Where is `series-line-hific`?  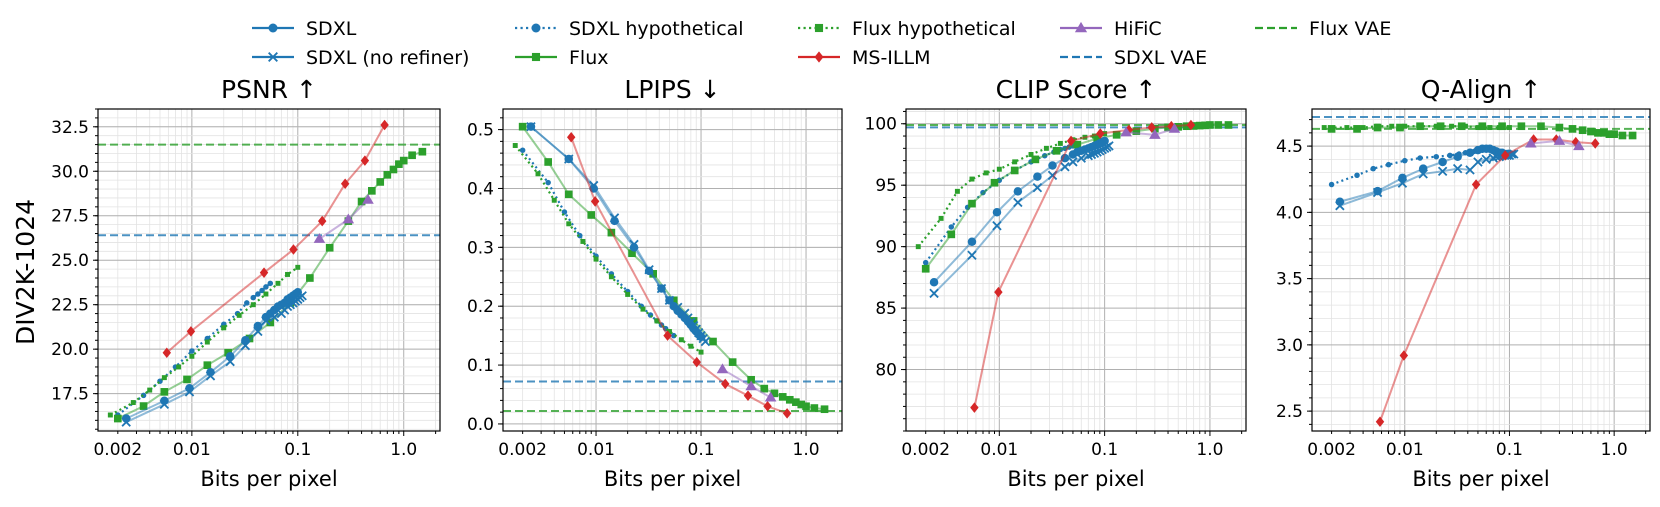 series-line-hific is located at coordinates (343, 219).